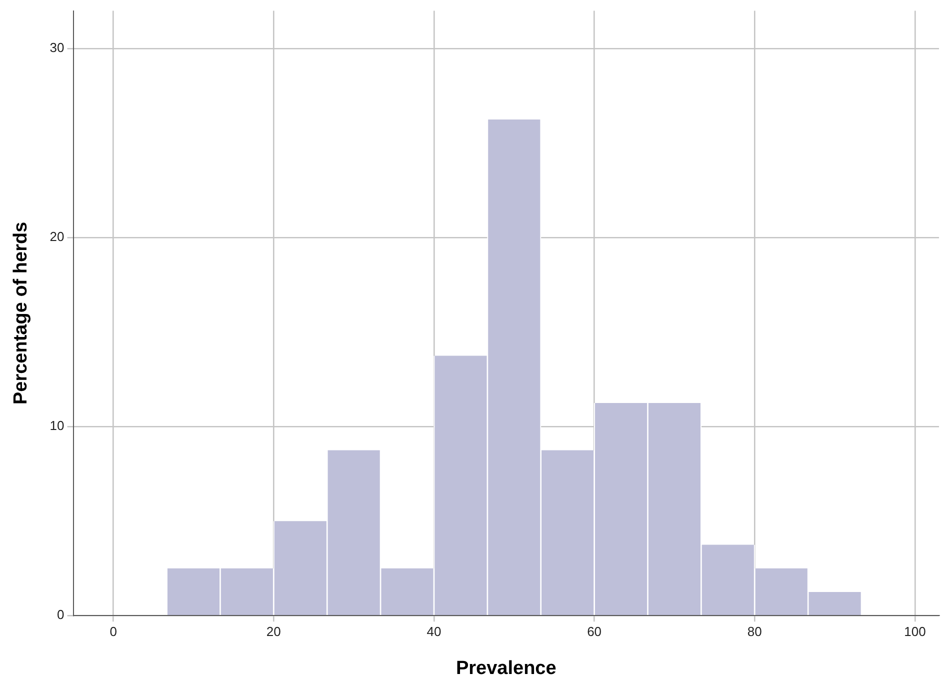 This screenshot has height=690, width=947. Describe the element at coordinates (57, 236) in the screenshot. I see `y-tick-label: 20` at that location.